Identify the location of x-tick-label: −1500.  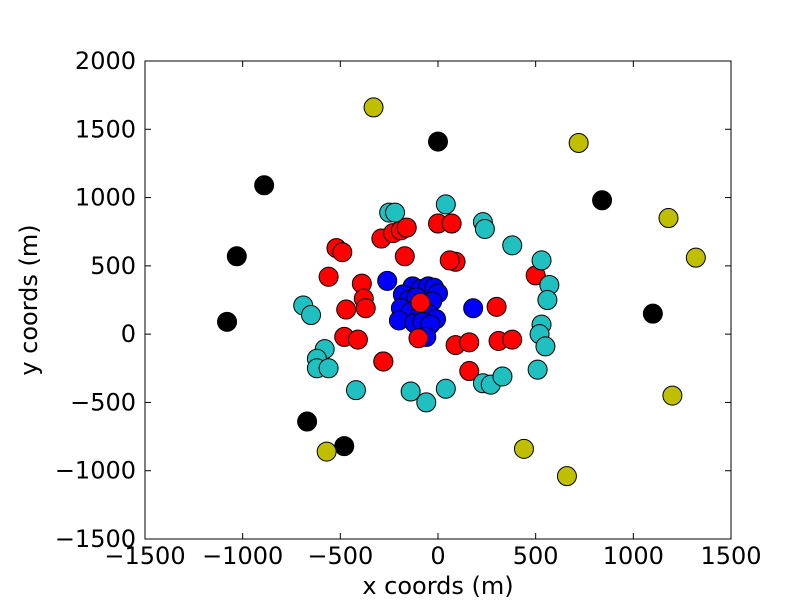
(144, 556).